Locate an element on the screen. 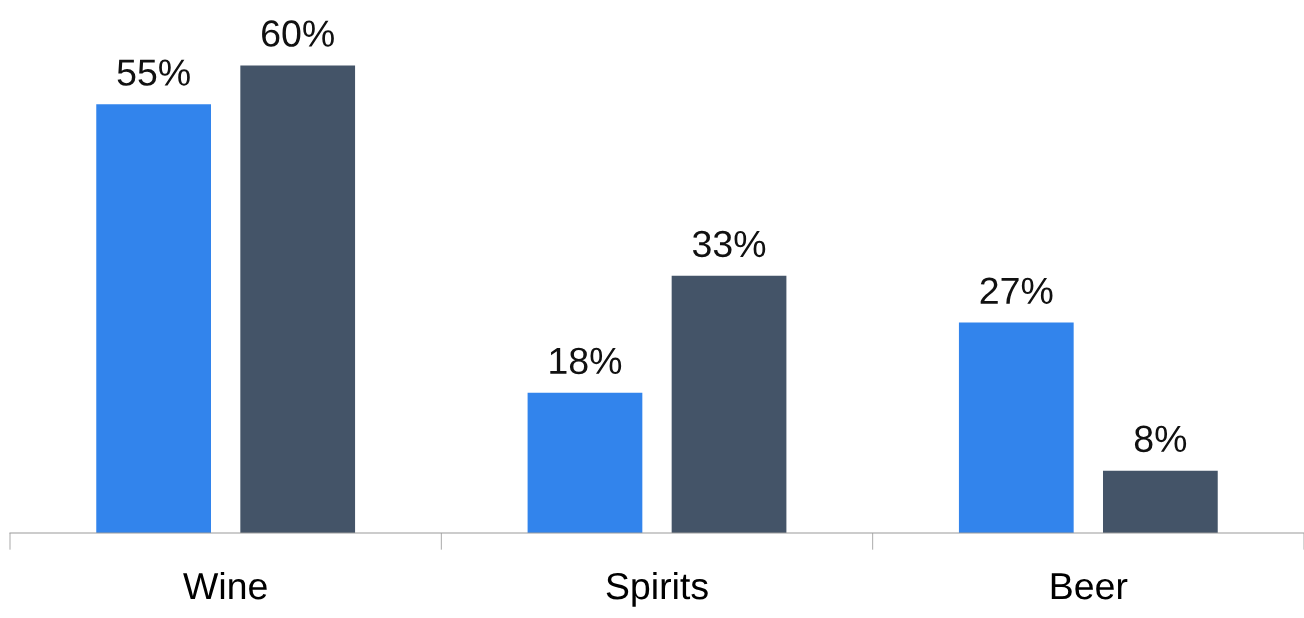 Image resolution: width=1304 pixels, height=618 pixels. x-tick-label: Wine is located at coordinates (225, 585).